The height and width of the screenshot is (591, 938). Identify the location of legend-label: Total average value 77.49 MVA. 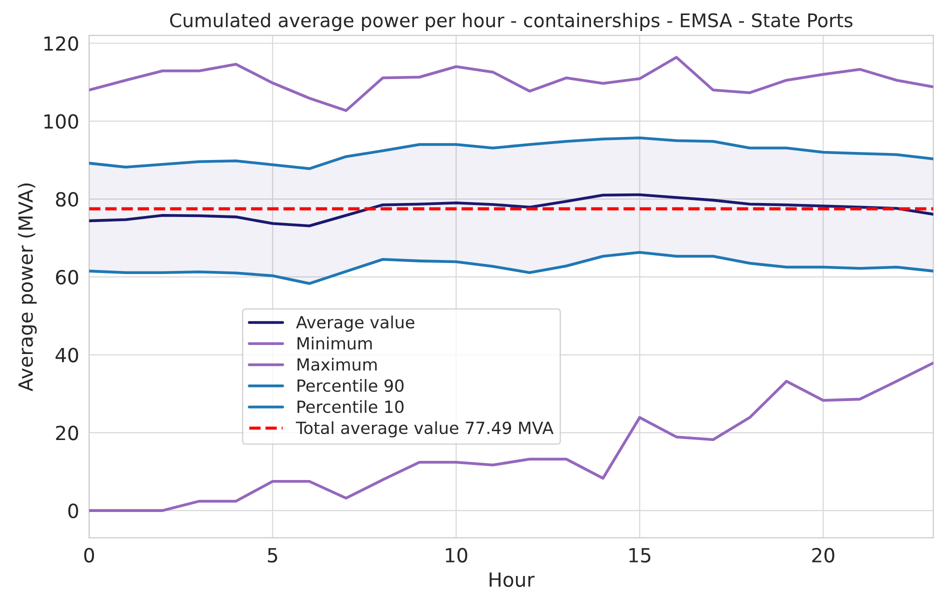
(425, 429).